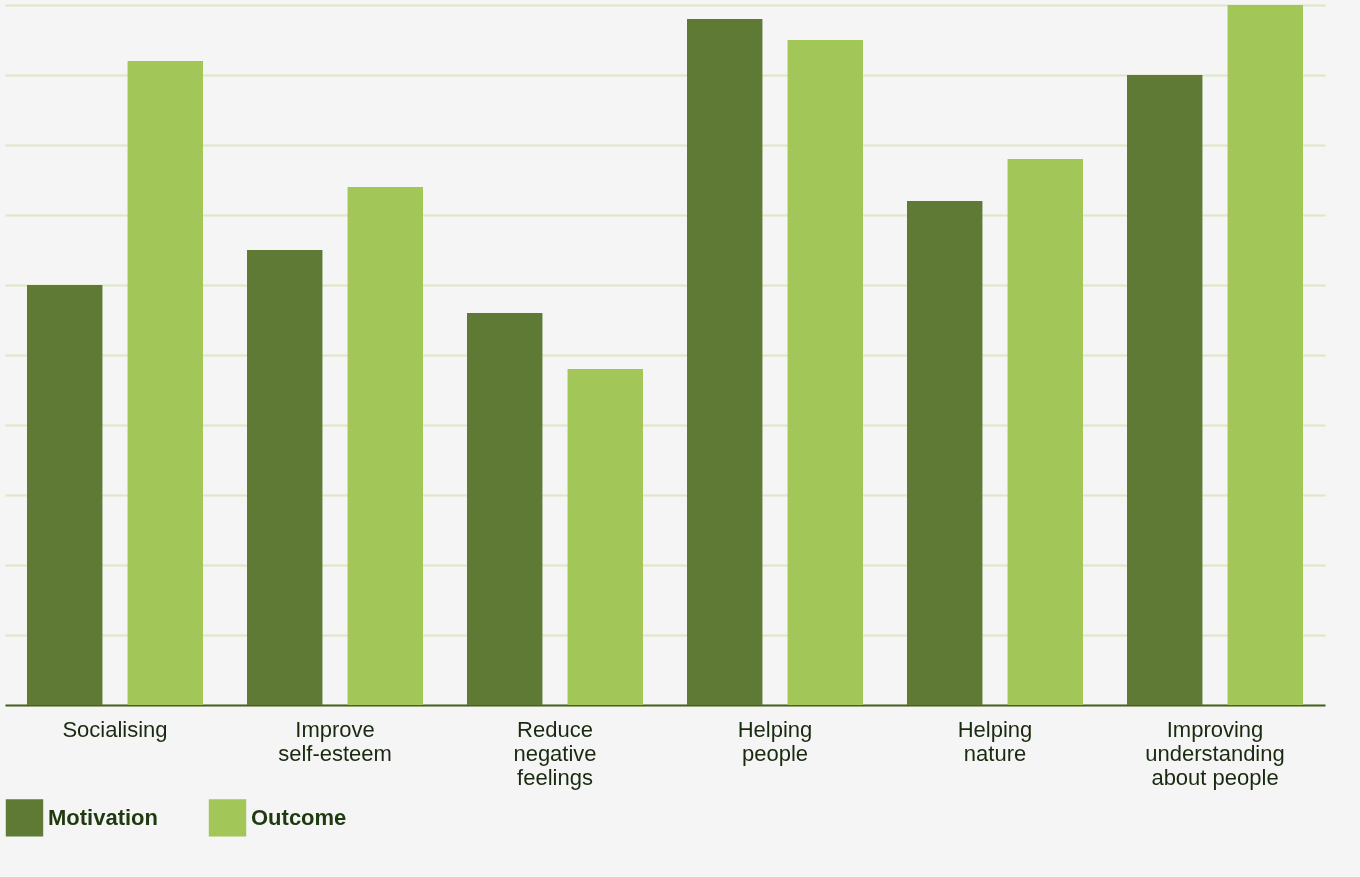 The height and width of the screenshot is (877, 1360). What do you see at coordinates (555, 753) in the screenshot?
I see `x-tick-label: Reduce negative feelings` at bounding box center [555, 753].